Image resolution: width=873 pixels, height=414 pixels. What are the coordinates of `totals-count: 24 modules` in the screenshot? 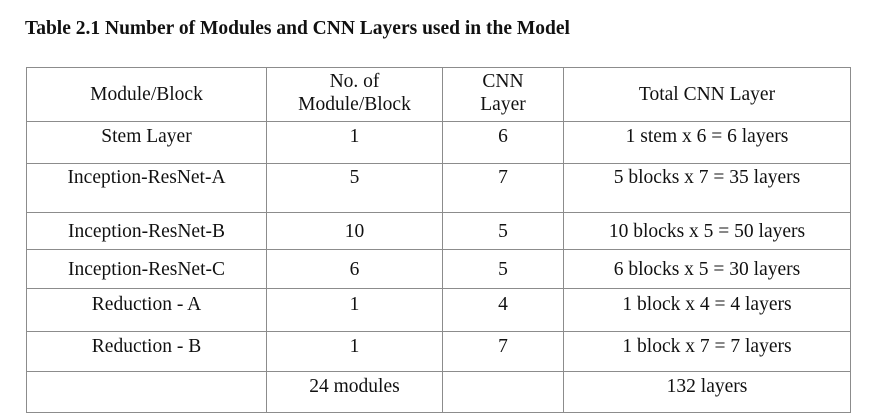 It's located at (354, 392).